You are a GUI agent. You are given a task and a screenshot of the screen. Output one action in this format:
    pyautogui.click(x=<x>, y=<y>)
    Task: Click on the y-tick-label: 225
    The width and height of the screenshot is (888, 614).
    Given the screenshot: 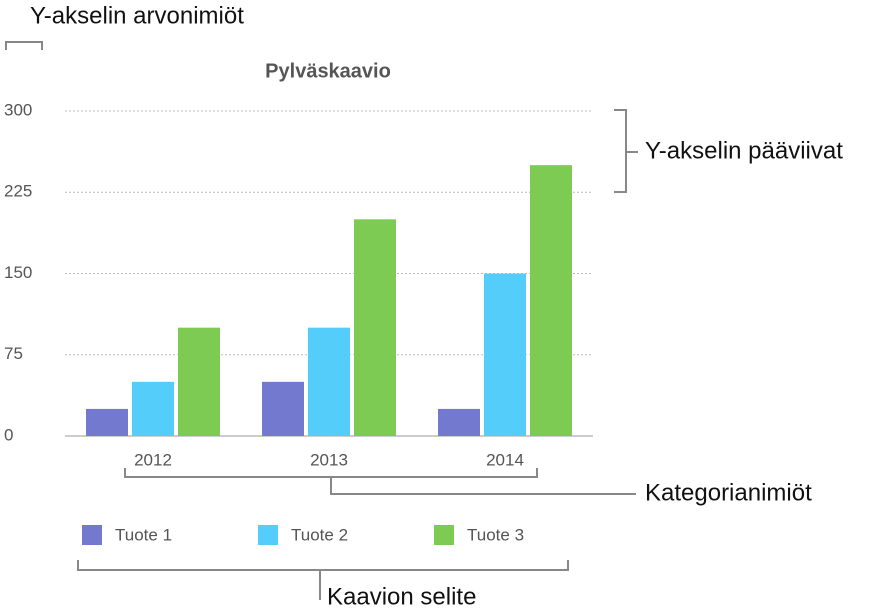 What is the action you would take?
    pyautogui.click(x=18, y=191)
    